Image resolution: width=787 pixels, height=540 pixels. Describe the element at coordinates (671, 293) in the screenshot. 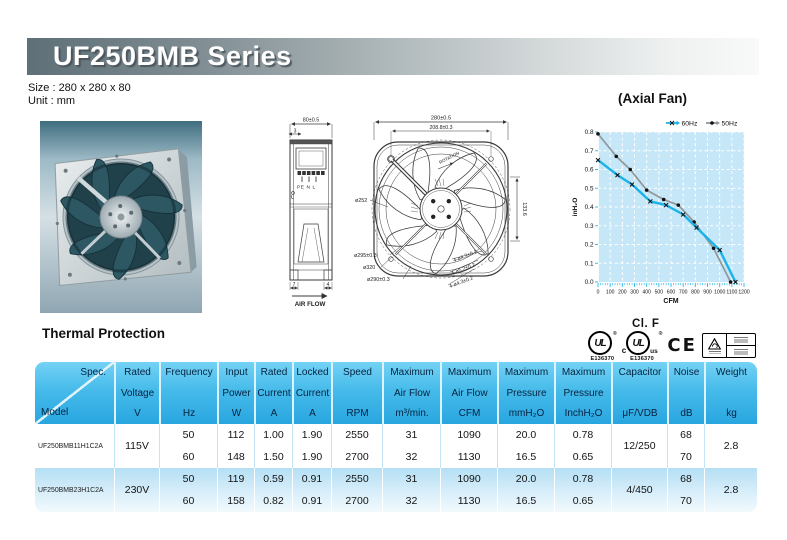

I see `svg-text: 600` at that location.